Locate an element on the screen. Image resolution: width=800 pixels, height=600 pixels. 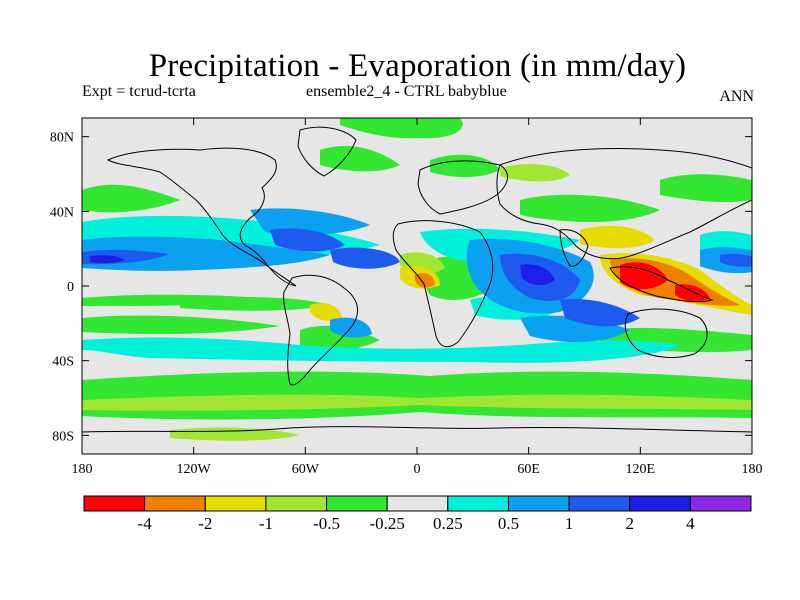
lat-tick-label: 0 is located at coordinates (70, 287).